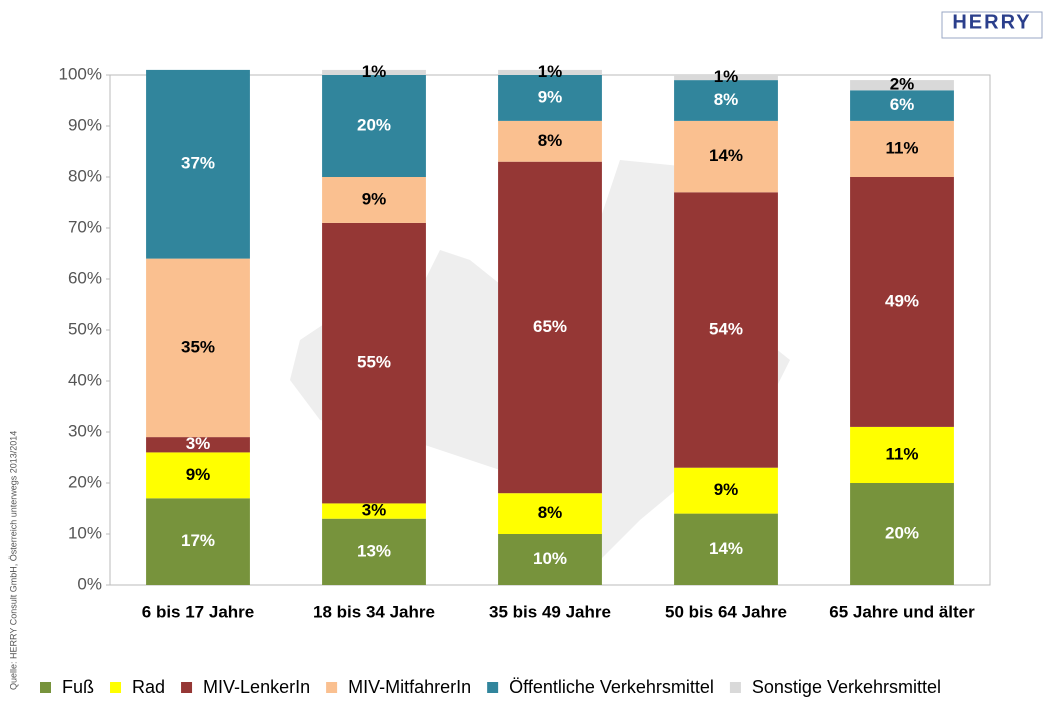 Image resolution: width=1051 pixels, height=705 pixels. I want to click on x-tick-label: 35 bis 49 Jahre, so click(550, 611).